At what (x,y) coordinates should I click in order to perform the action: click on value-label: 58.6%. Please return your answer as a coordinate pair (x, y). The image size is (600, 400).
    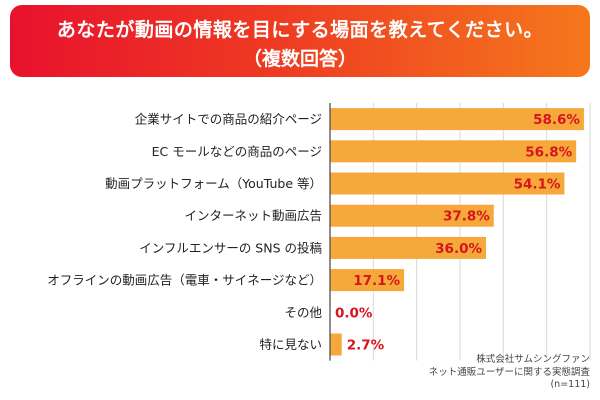
    Looking at the image, I should click on (556, 120).